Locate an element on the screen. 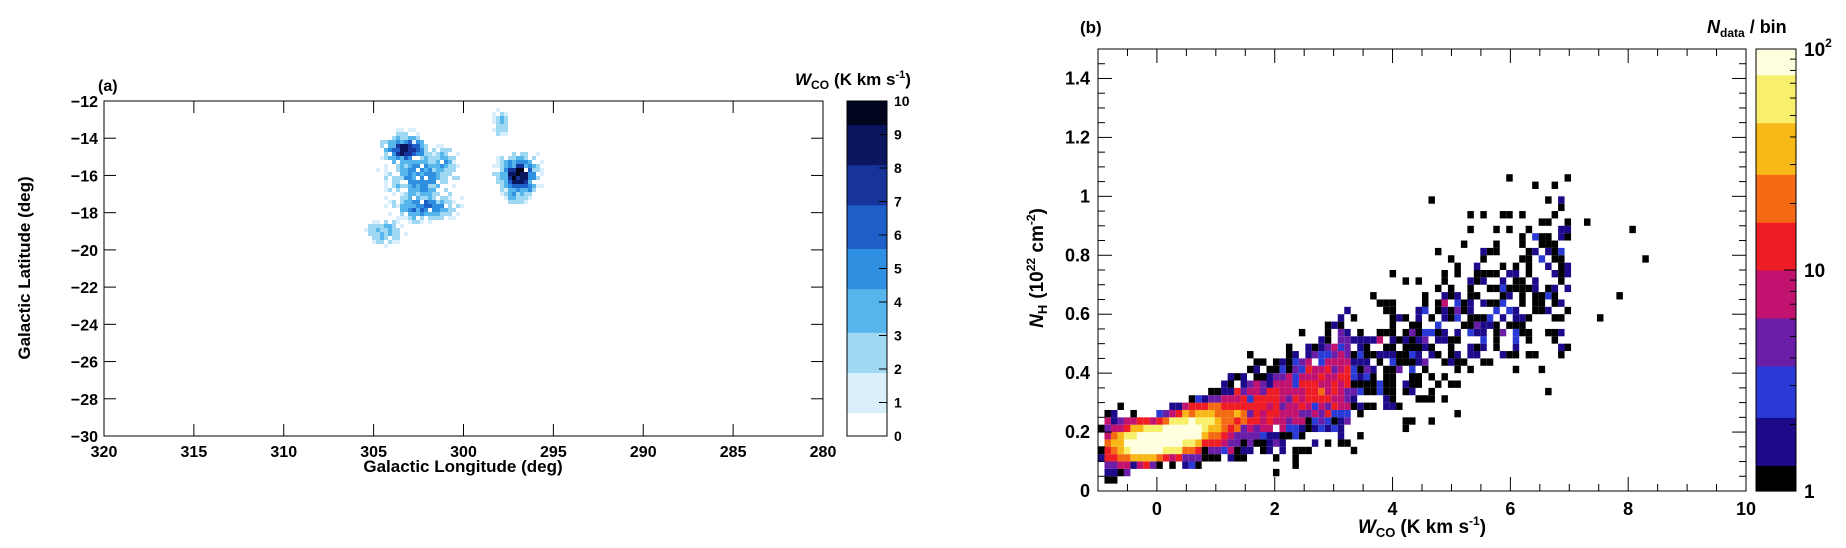 The width and height of the screenshot is (1846, 548). panel-a-x-tick-label: 285 is located at coordinates (733, 452).